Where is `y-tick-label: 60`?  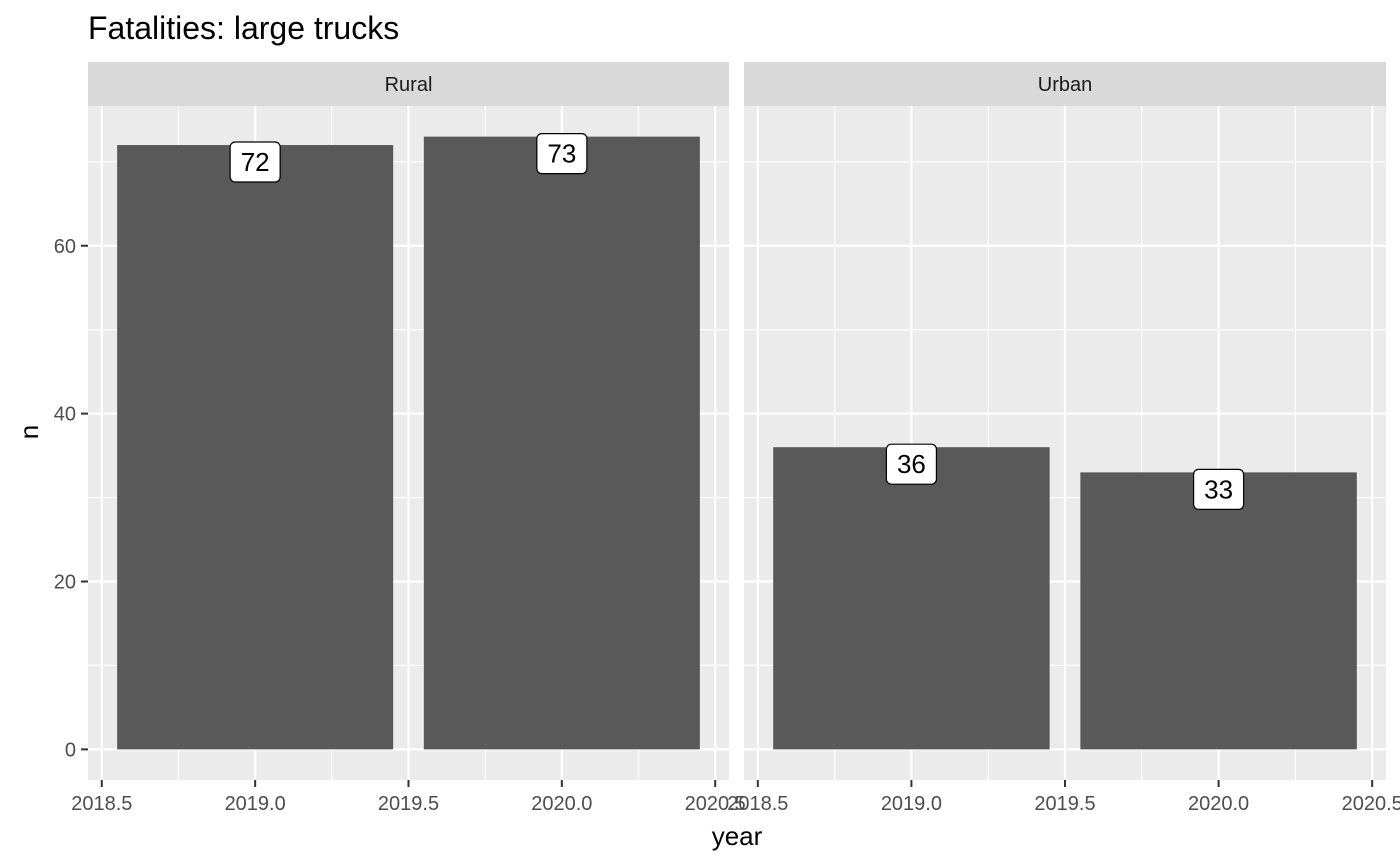 y-tick-label: 60 is located at coordinates (65, 247).